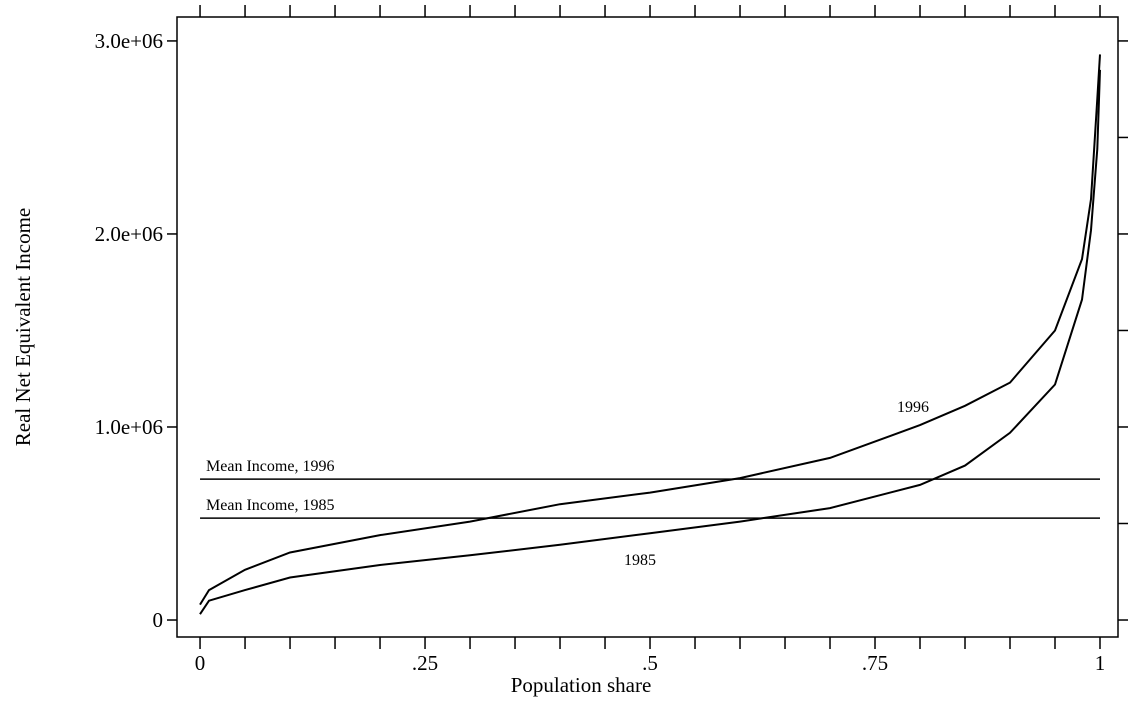 This screenshot has height=711, width=1128. I want to click on y-tick-label: 3.0e+06, so click(129, 41).